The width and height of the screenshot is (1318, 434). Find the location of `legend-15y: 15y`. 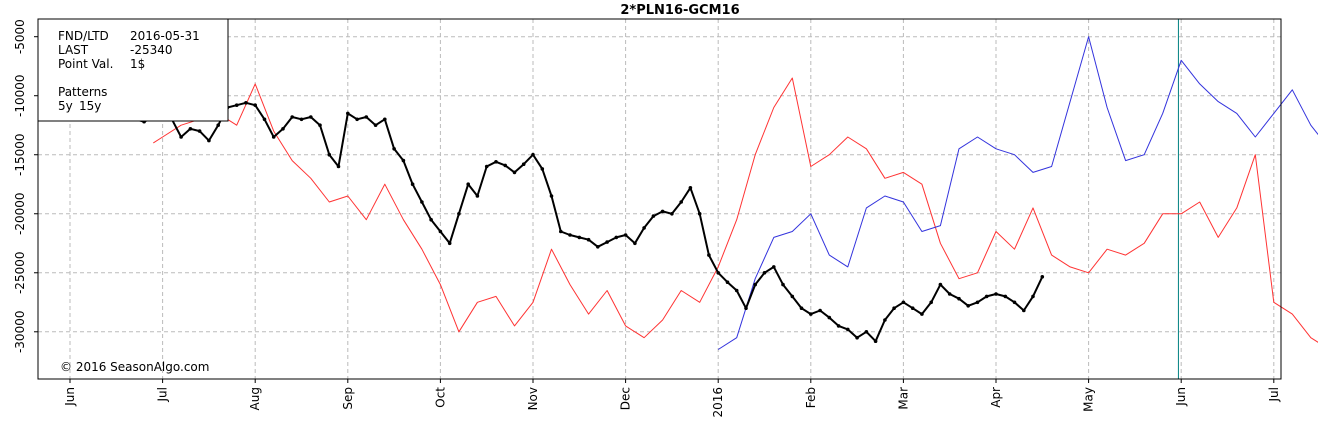

legend-15y: 15y is located at coordinates (90, 106).